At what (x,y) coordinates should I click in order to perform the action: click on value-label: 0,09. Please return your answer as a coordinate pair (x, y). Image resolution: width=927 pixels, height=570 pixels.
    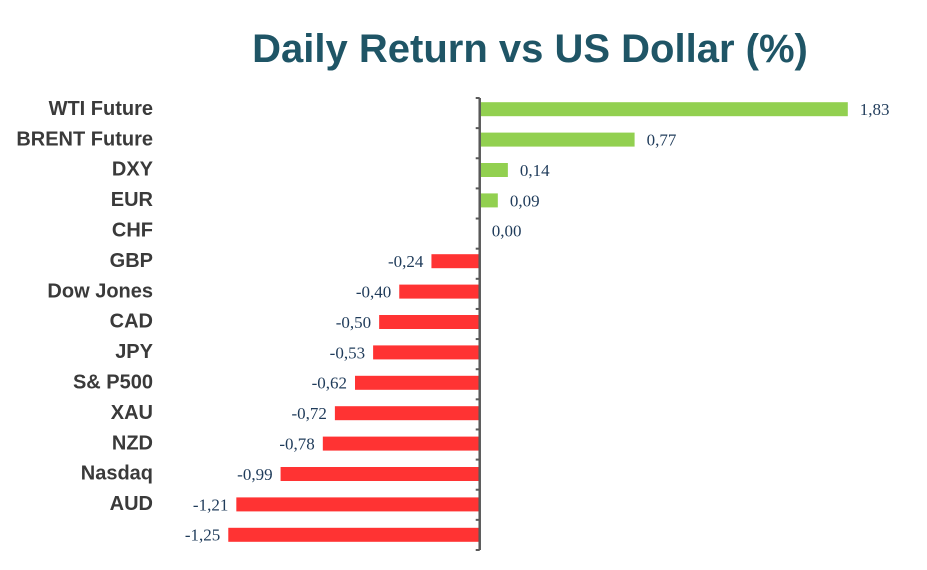
    Looking at the image, I should click on (525, 200).